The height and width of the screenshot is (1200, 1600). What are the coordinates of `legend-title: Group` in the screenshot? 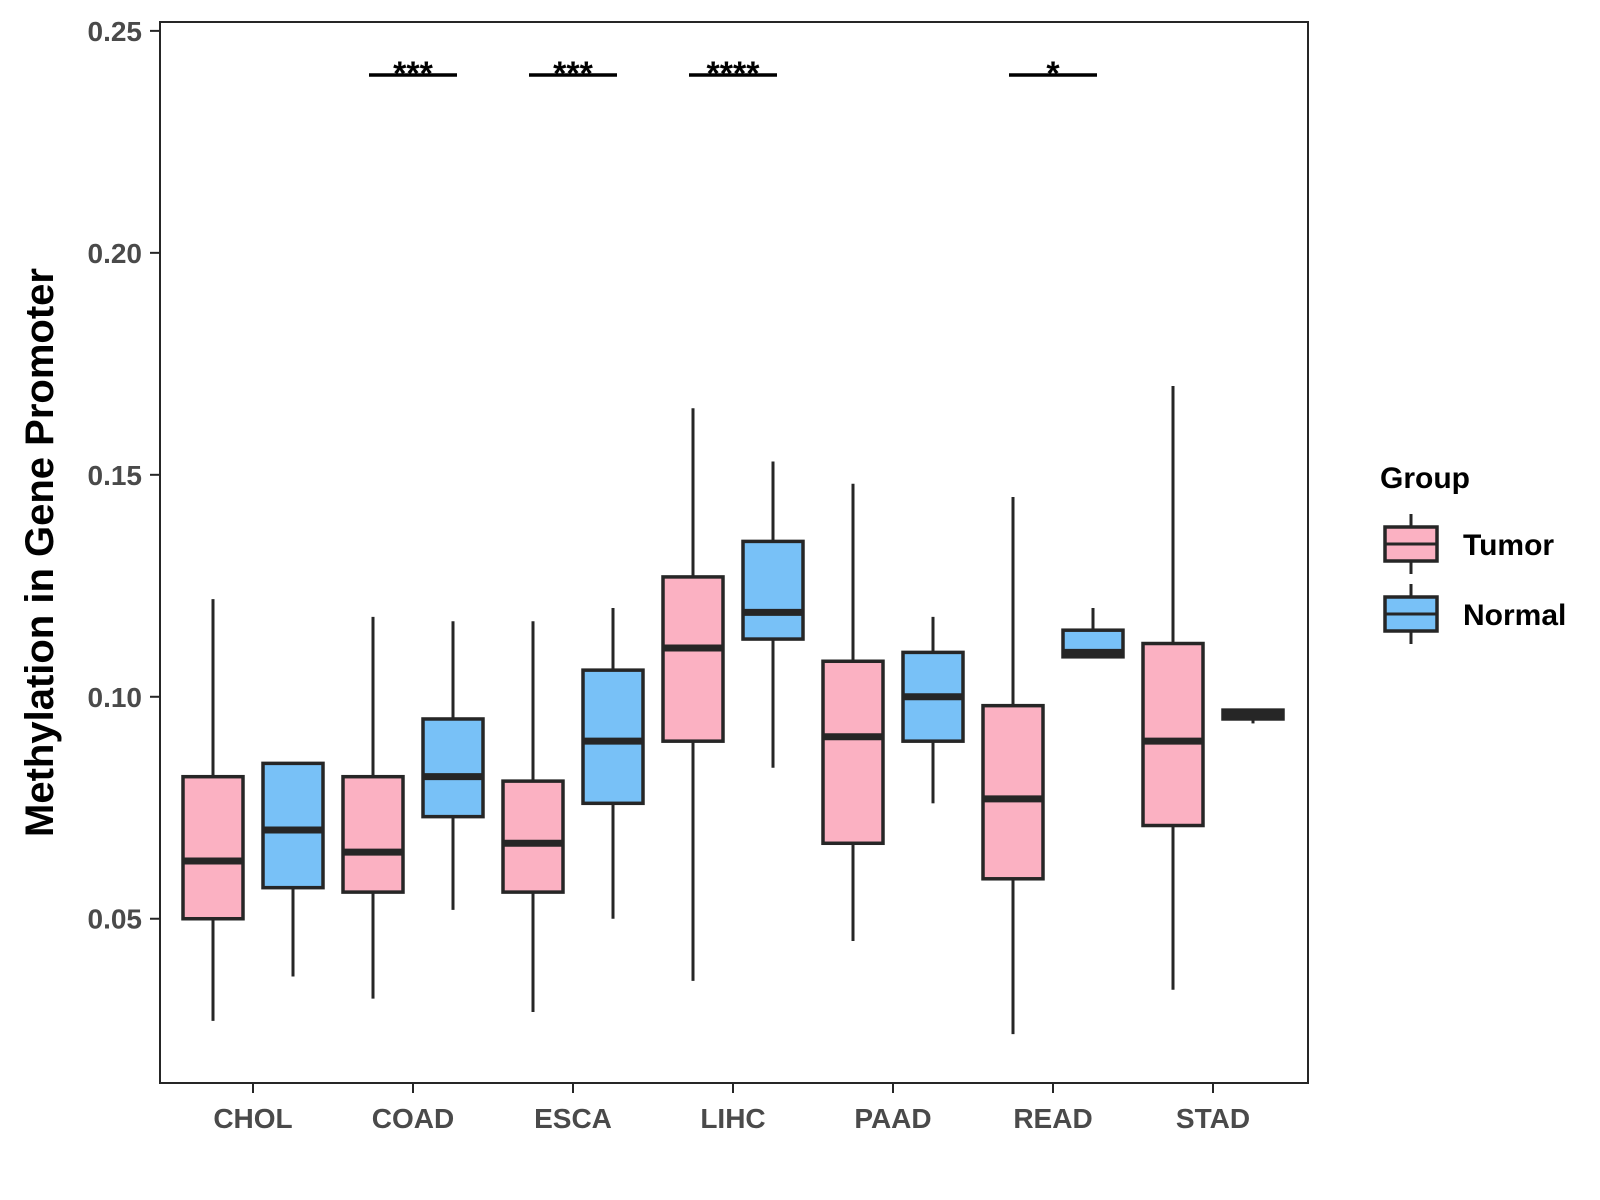 It's located at (1425, 478).